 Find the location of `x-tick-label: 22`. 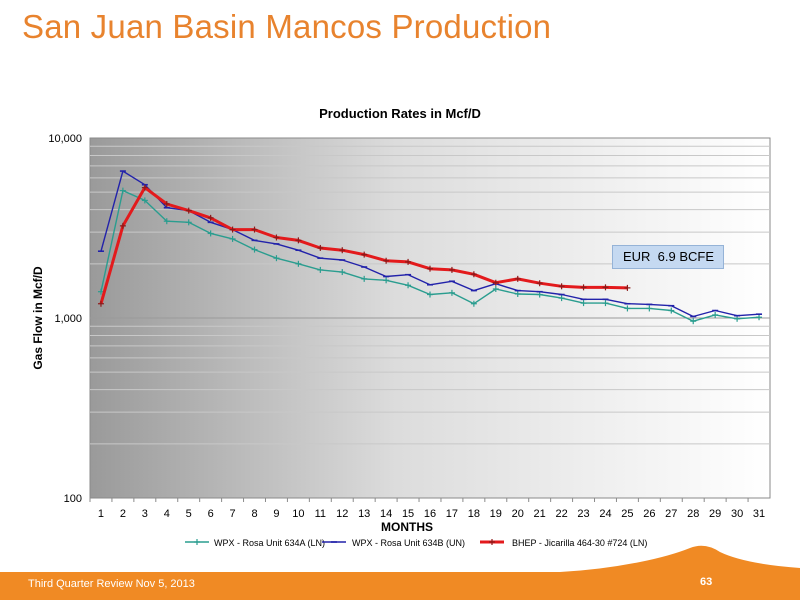

x-tick-label: 22 is located at coordinates (561, 514).